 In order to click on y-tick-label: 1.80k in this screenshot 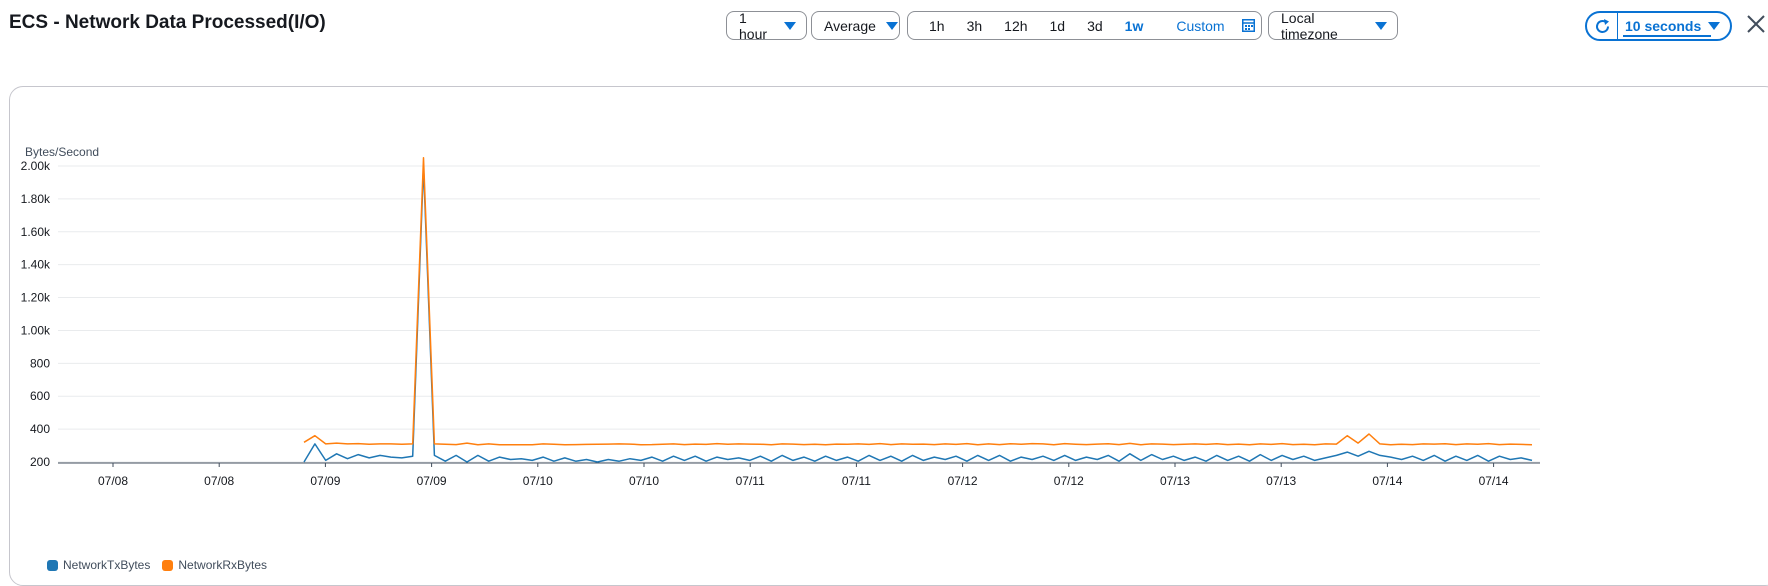, I will do `click(36, 199)`.